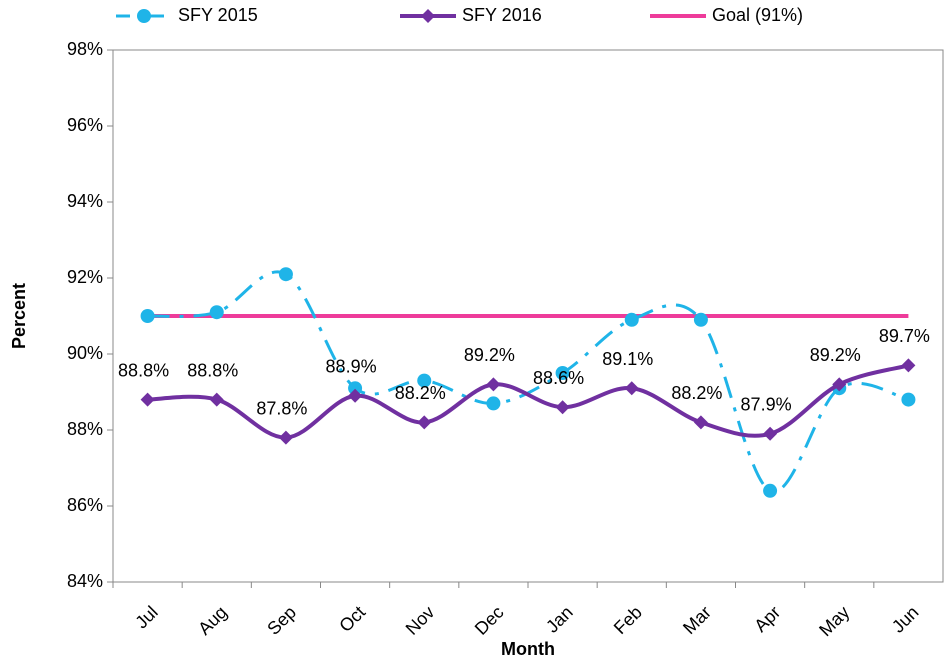 This screenshot has width=951, height=663. Describe the element at coordinates (528, 649) in the screenshot. I see `x-axis-title: Month` at that location.